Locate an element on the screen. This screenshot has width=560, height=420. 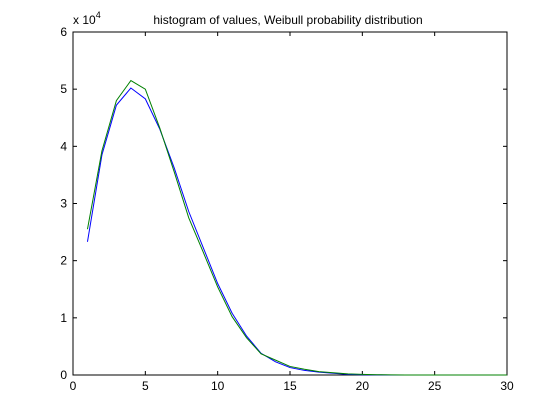
x-tick-label: 20 is located at coordinates (363, 386).